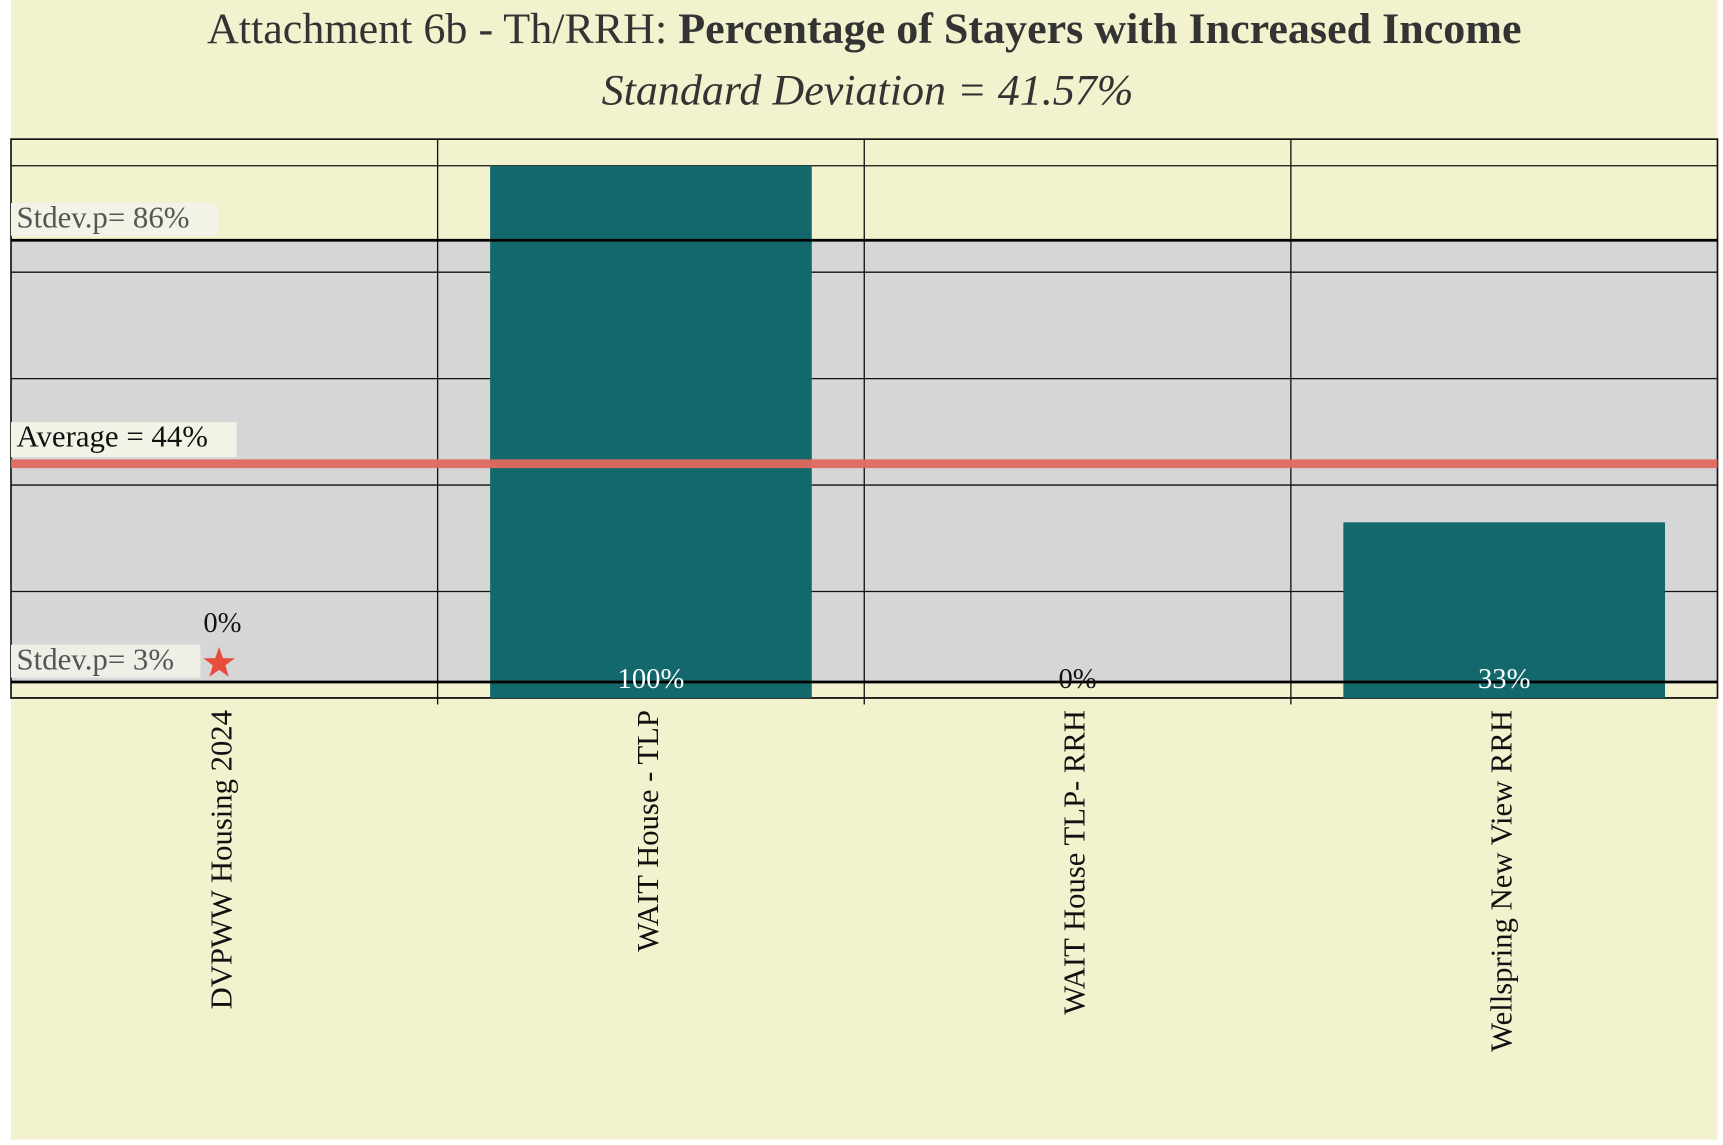 The width and height of the screenshot is (1723, 1145). What do you see at coordinates (96, 659) in the screenshot?
I see `stdev-lower-label: Stdev.p= 3%` at bounding box center [96, 659].